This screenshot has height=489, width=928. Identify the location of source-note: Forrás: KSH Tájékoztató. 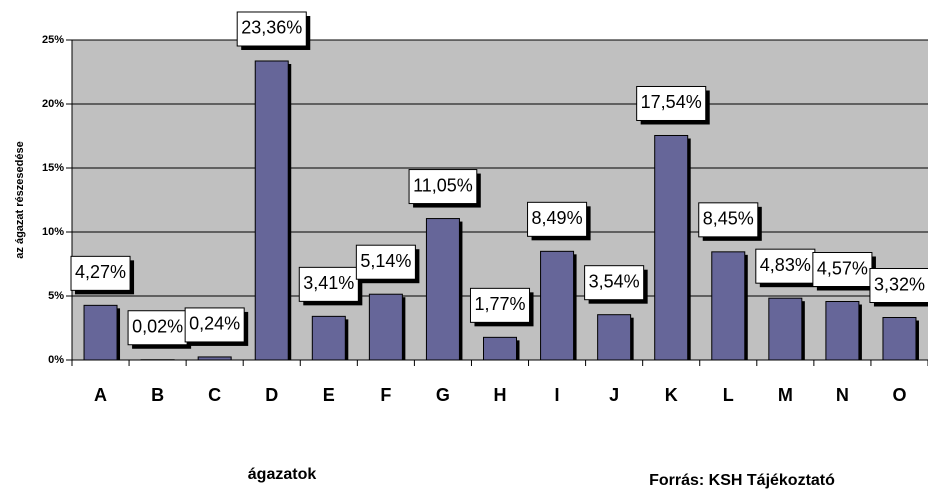
(742, 480).